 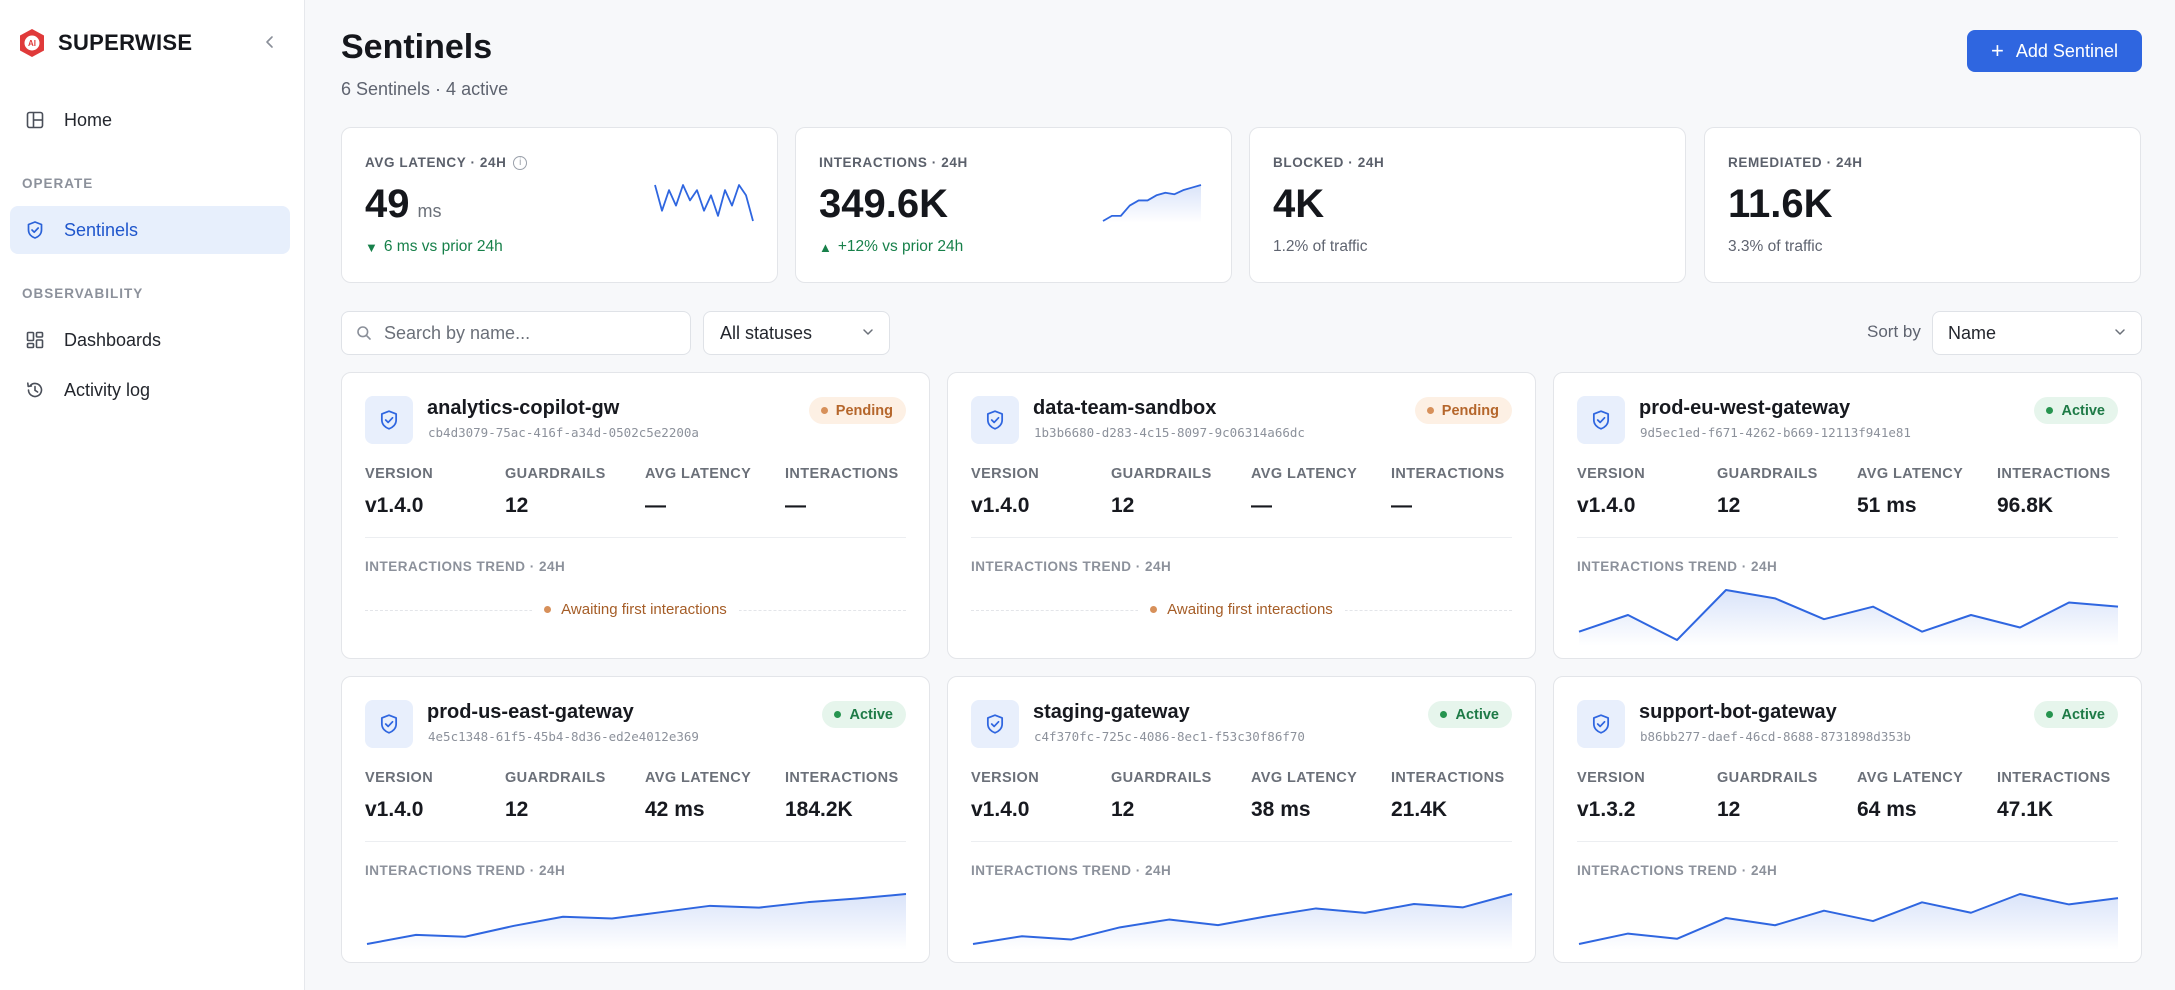 I want to click on kpi-label: BLOCKED · 24H, so click(x=1329, y=162).